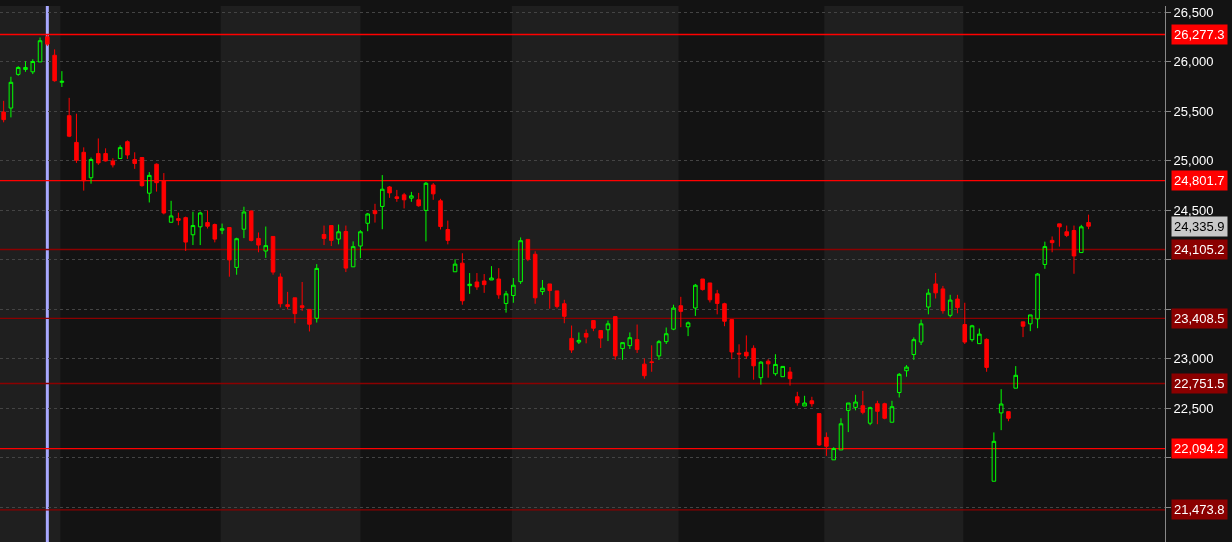 The width and height of the screenshot is (1232, 542). I want to click on ref-line-label: 24,105.2, so click(1199, 249).